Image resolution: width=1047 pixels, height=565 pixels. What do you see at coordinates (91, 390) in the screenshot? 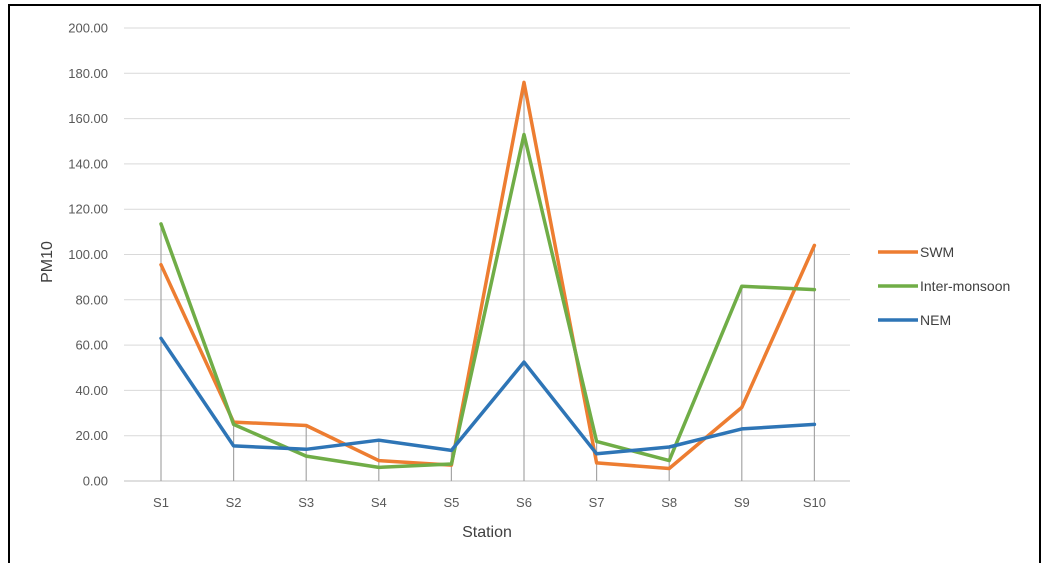
I see `y-tick-label: 40.00` at bounding box center [91, 390].